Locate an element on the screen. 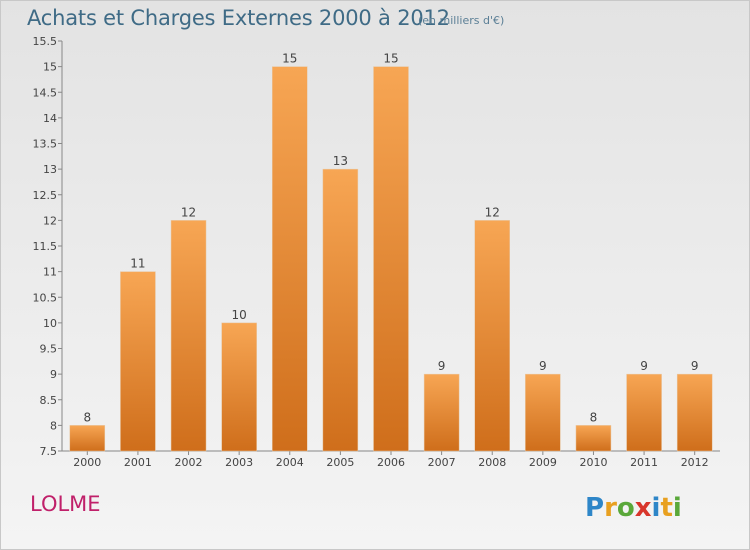 The height and width of the screenshot is (550, 750). x-tick-label: 2011 is located at coordinates (644, 462).